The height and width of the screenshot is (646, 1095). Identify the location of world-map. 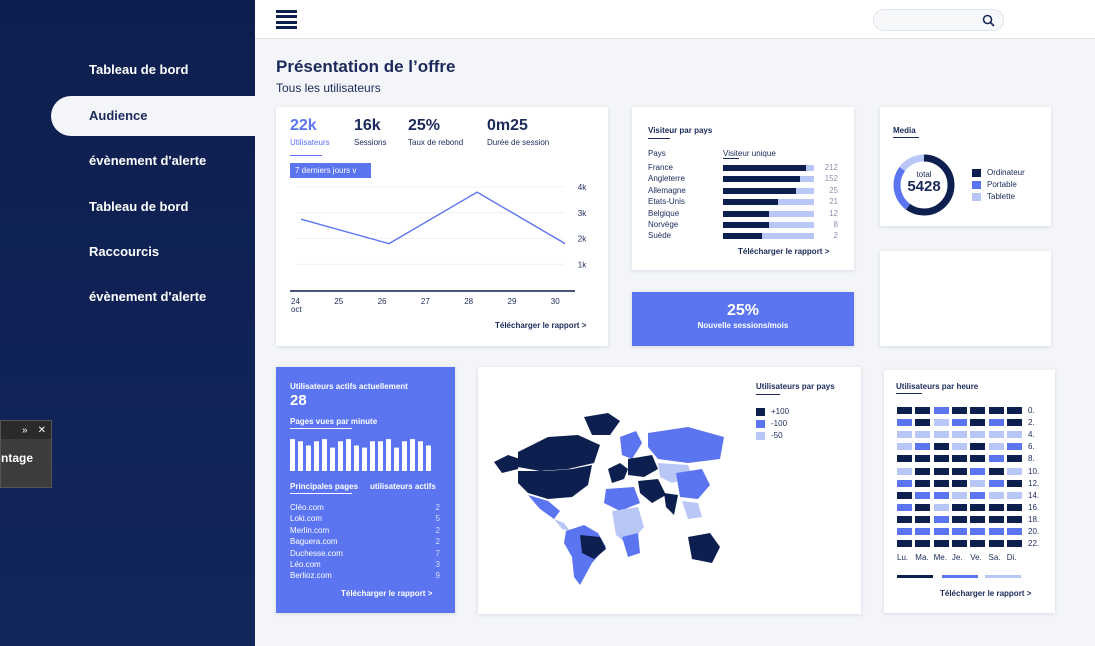
(608, 497).